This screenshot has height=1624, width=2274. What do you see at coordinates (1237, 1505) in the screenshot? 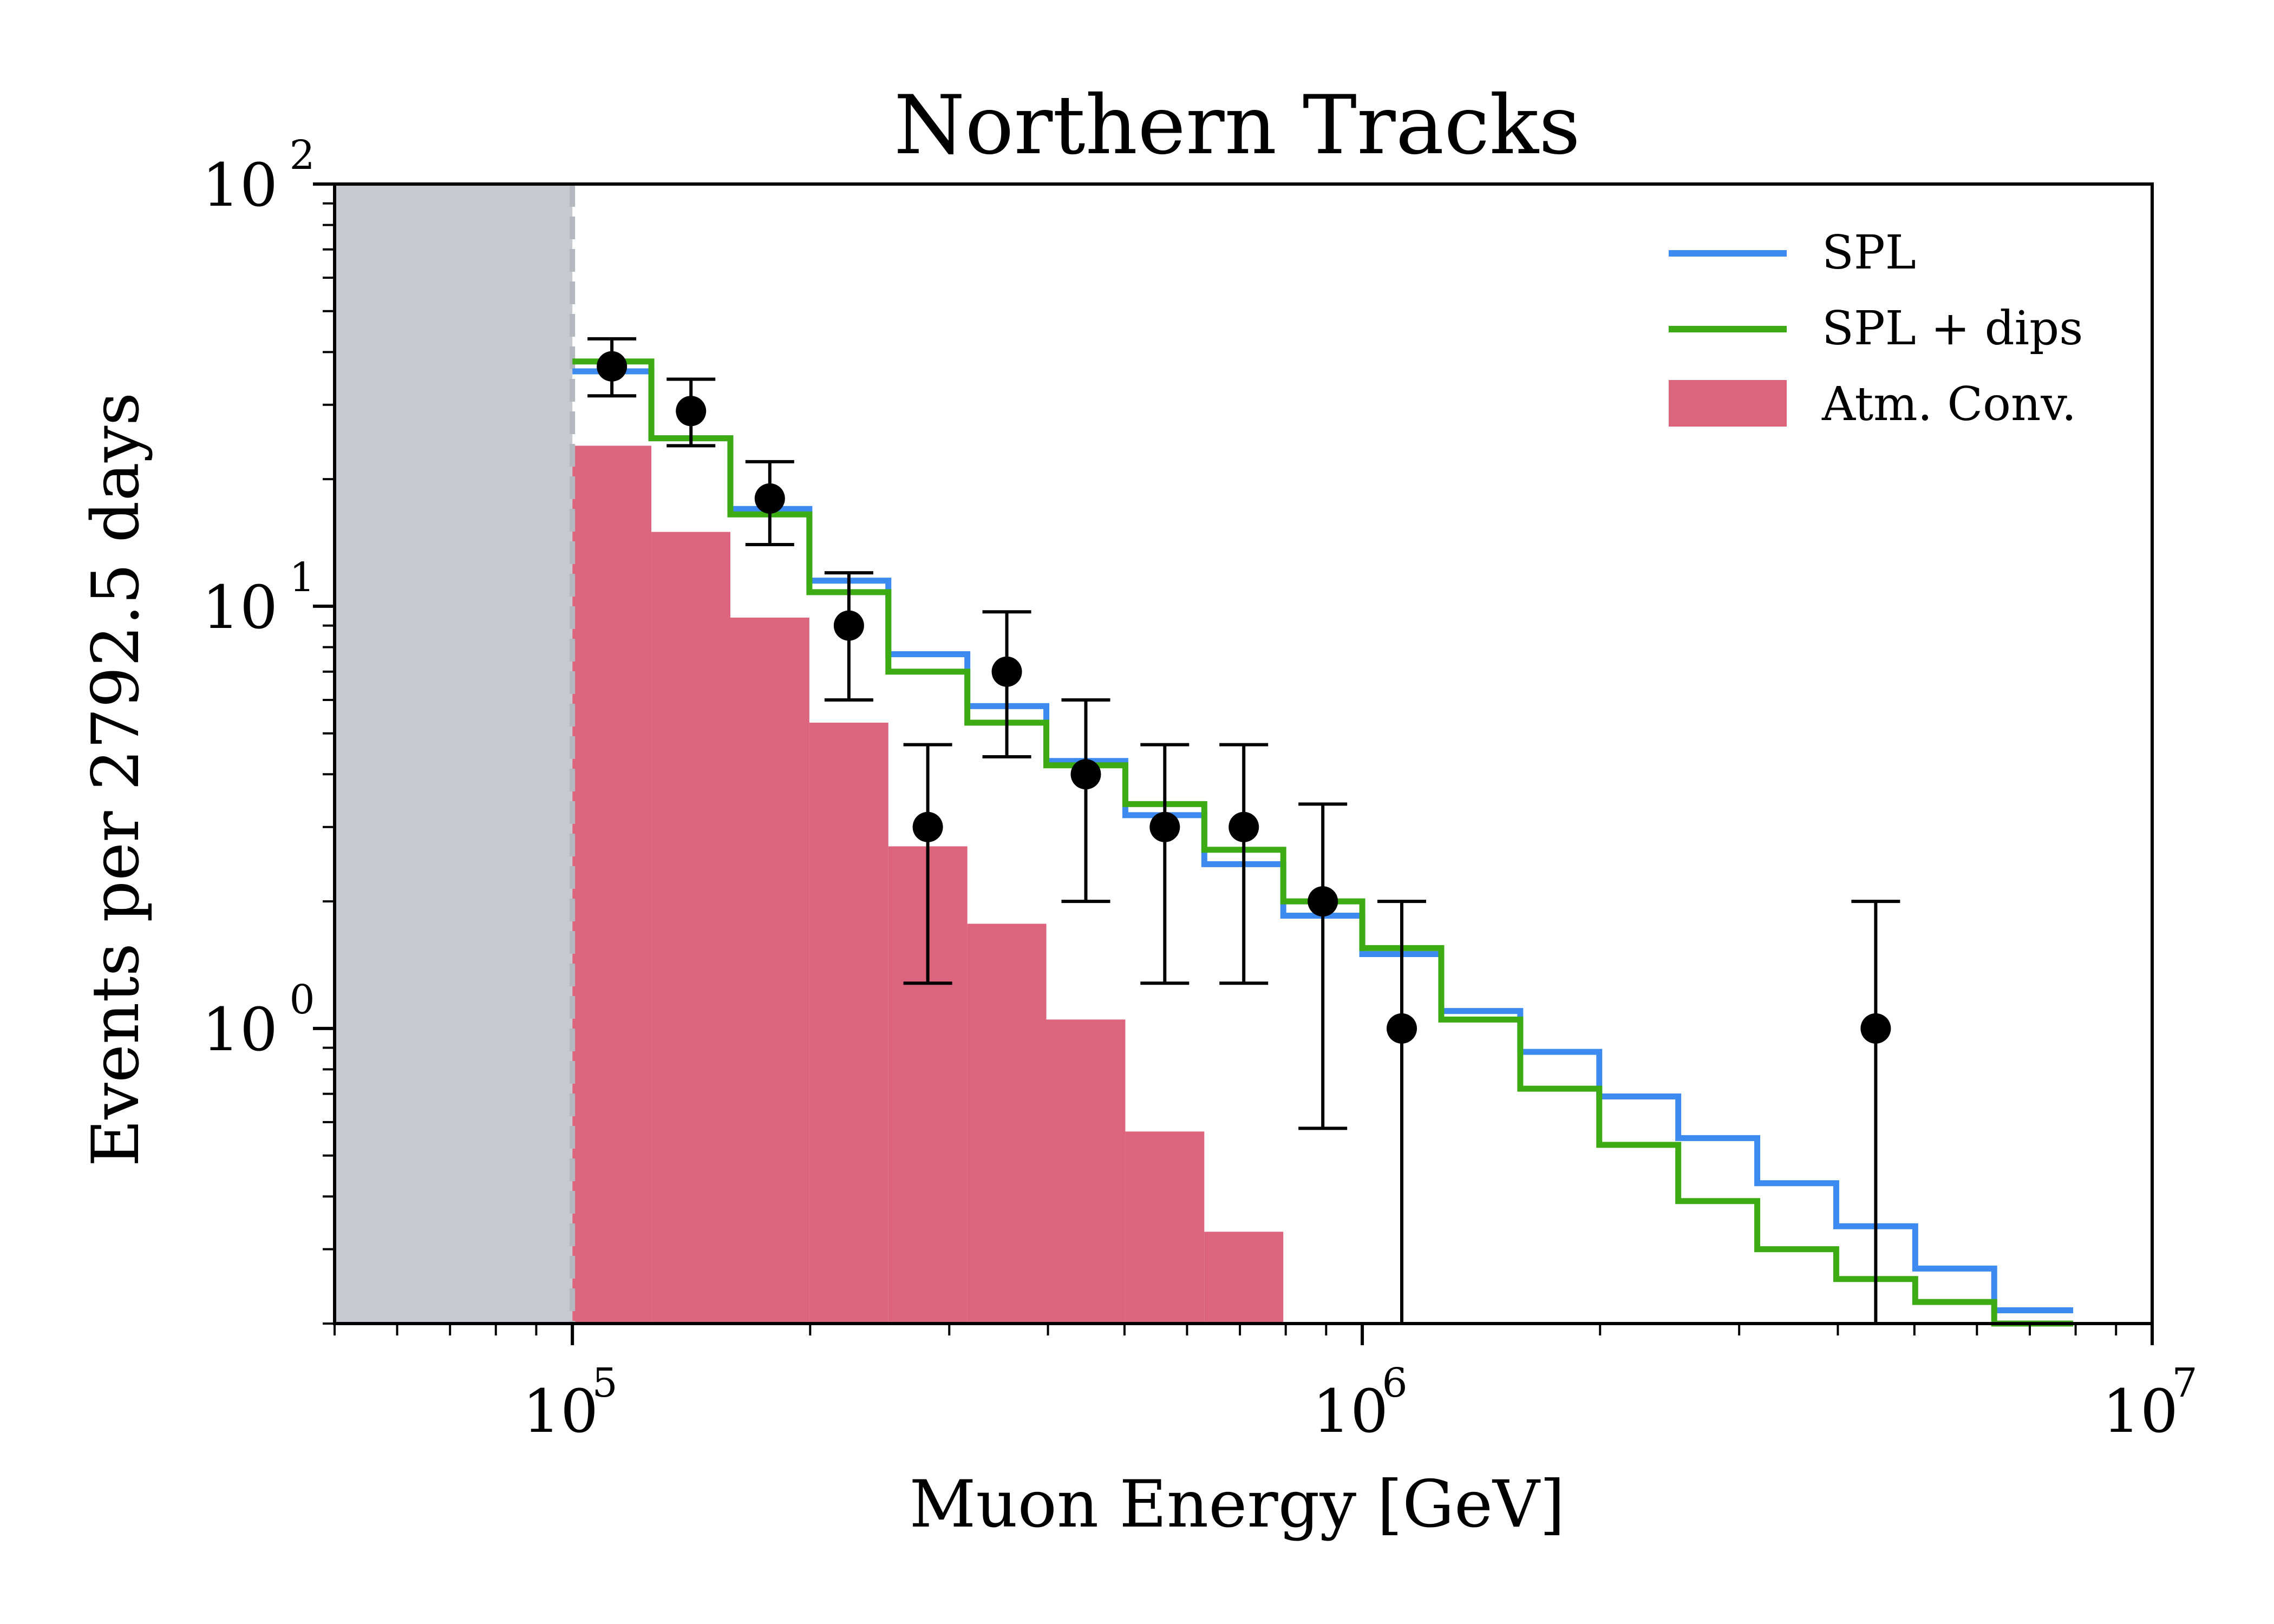
I see `x-axis-label: Muon Energy [GeV]` at bounding box center [1237, 1505].